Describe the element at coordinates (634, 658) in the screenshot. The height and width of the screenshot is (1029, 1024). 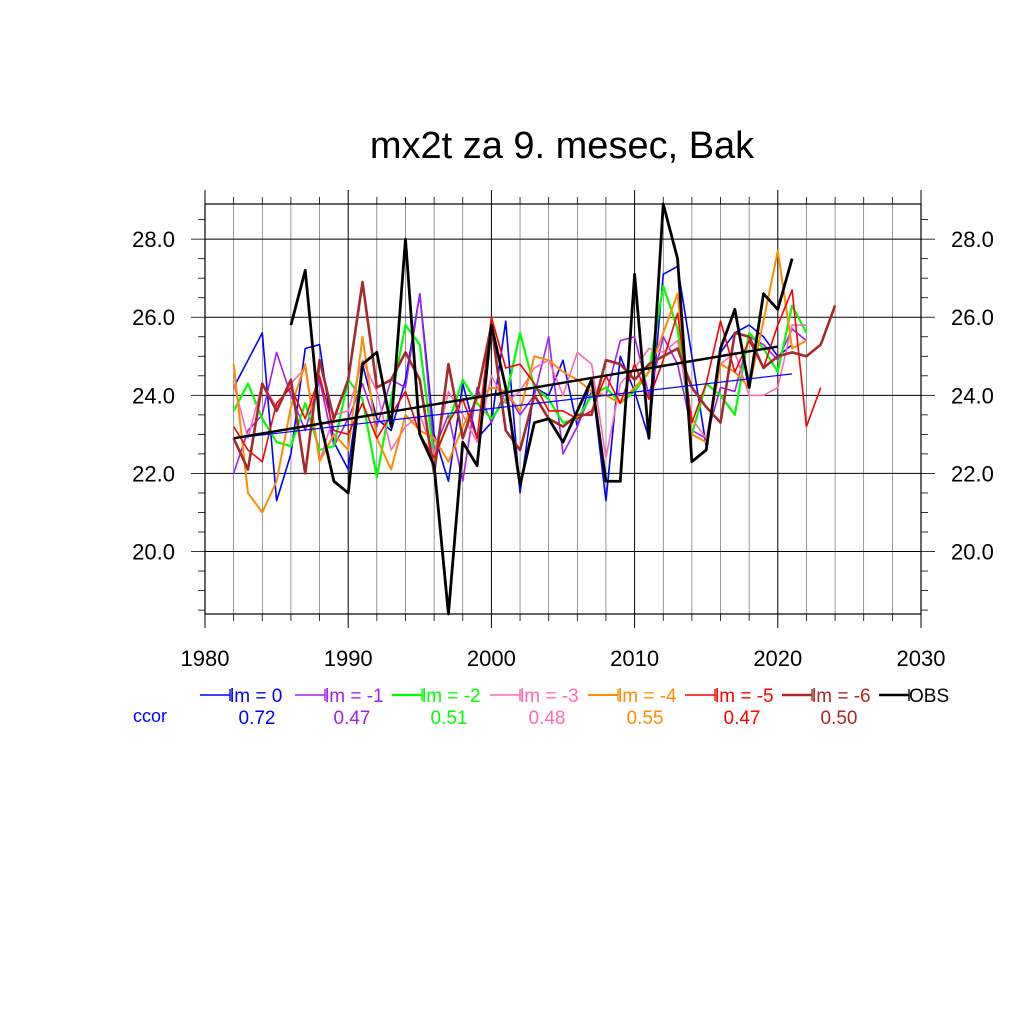
I see `x-tick-label: 2010` at that location.